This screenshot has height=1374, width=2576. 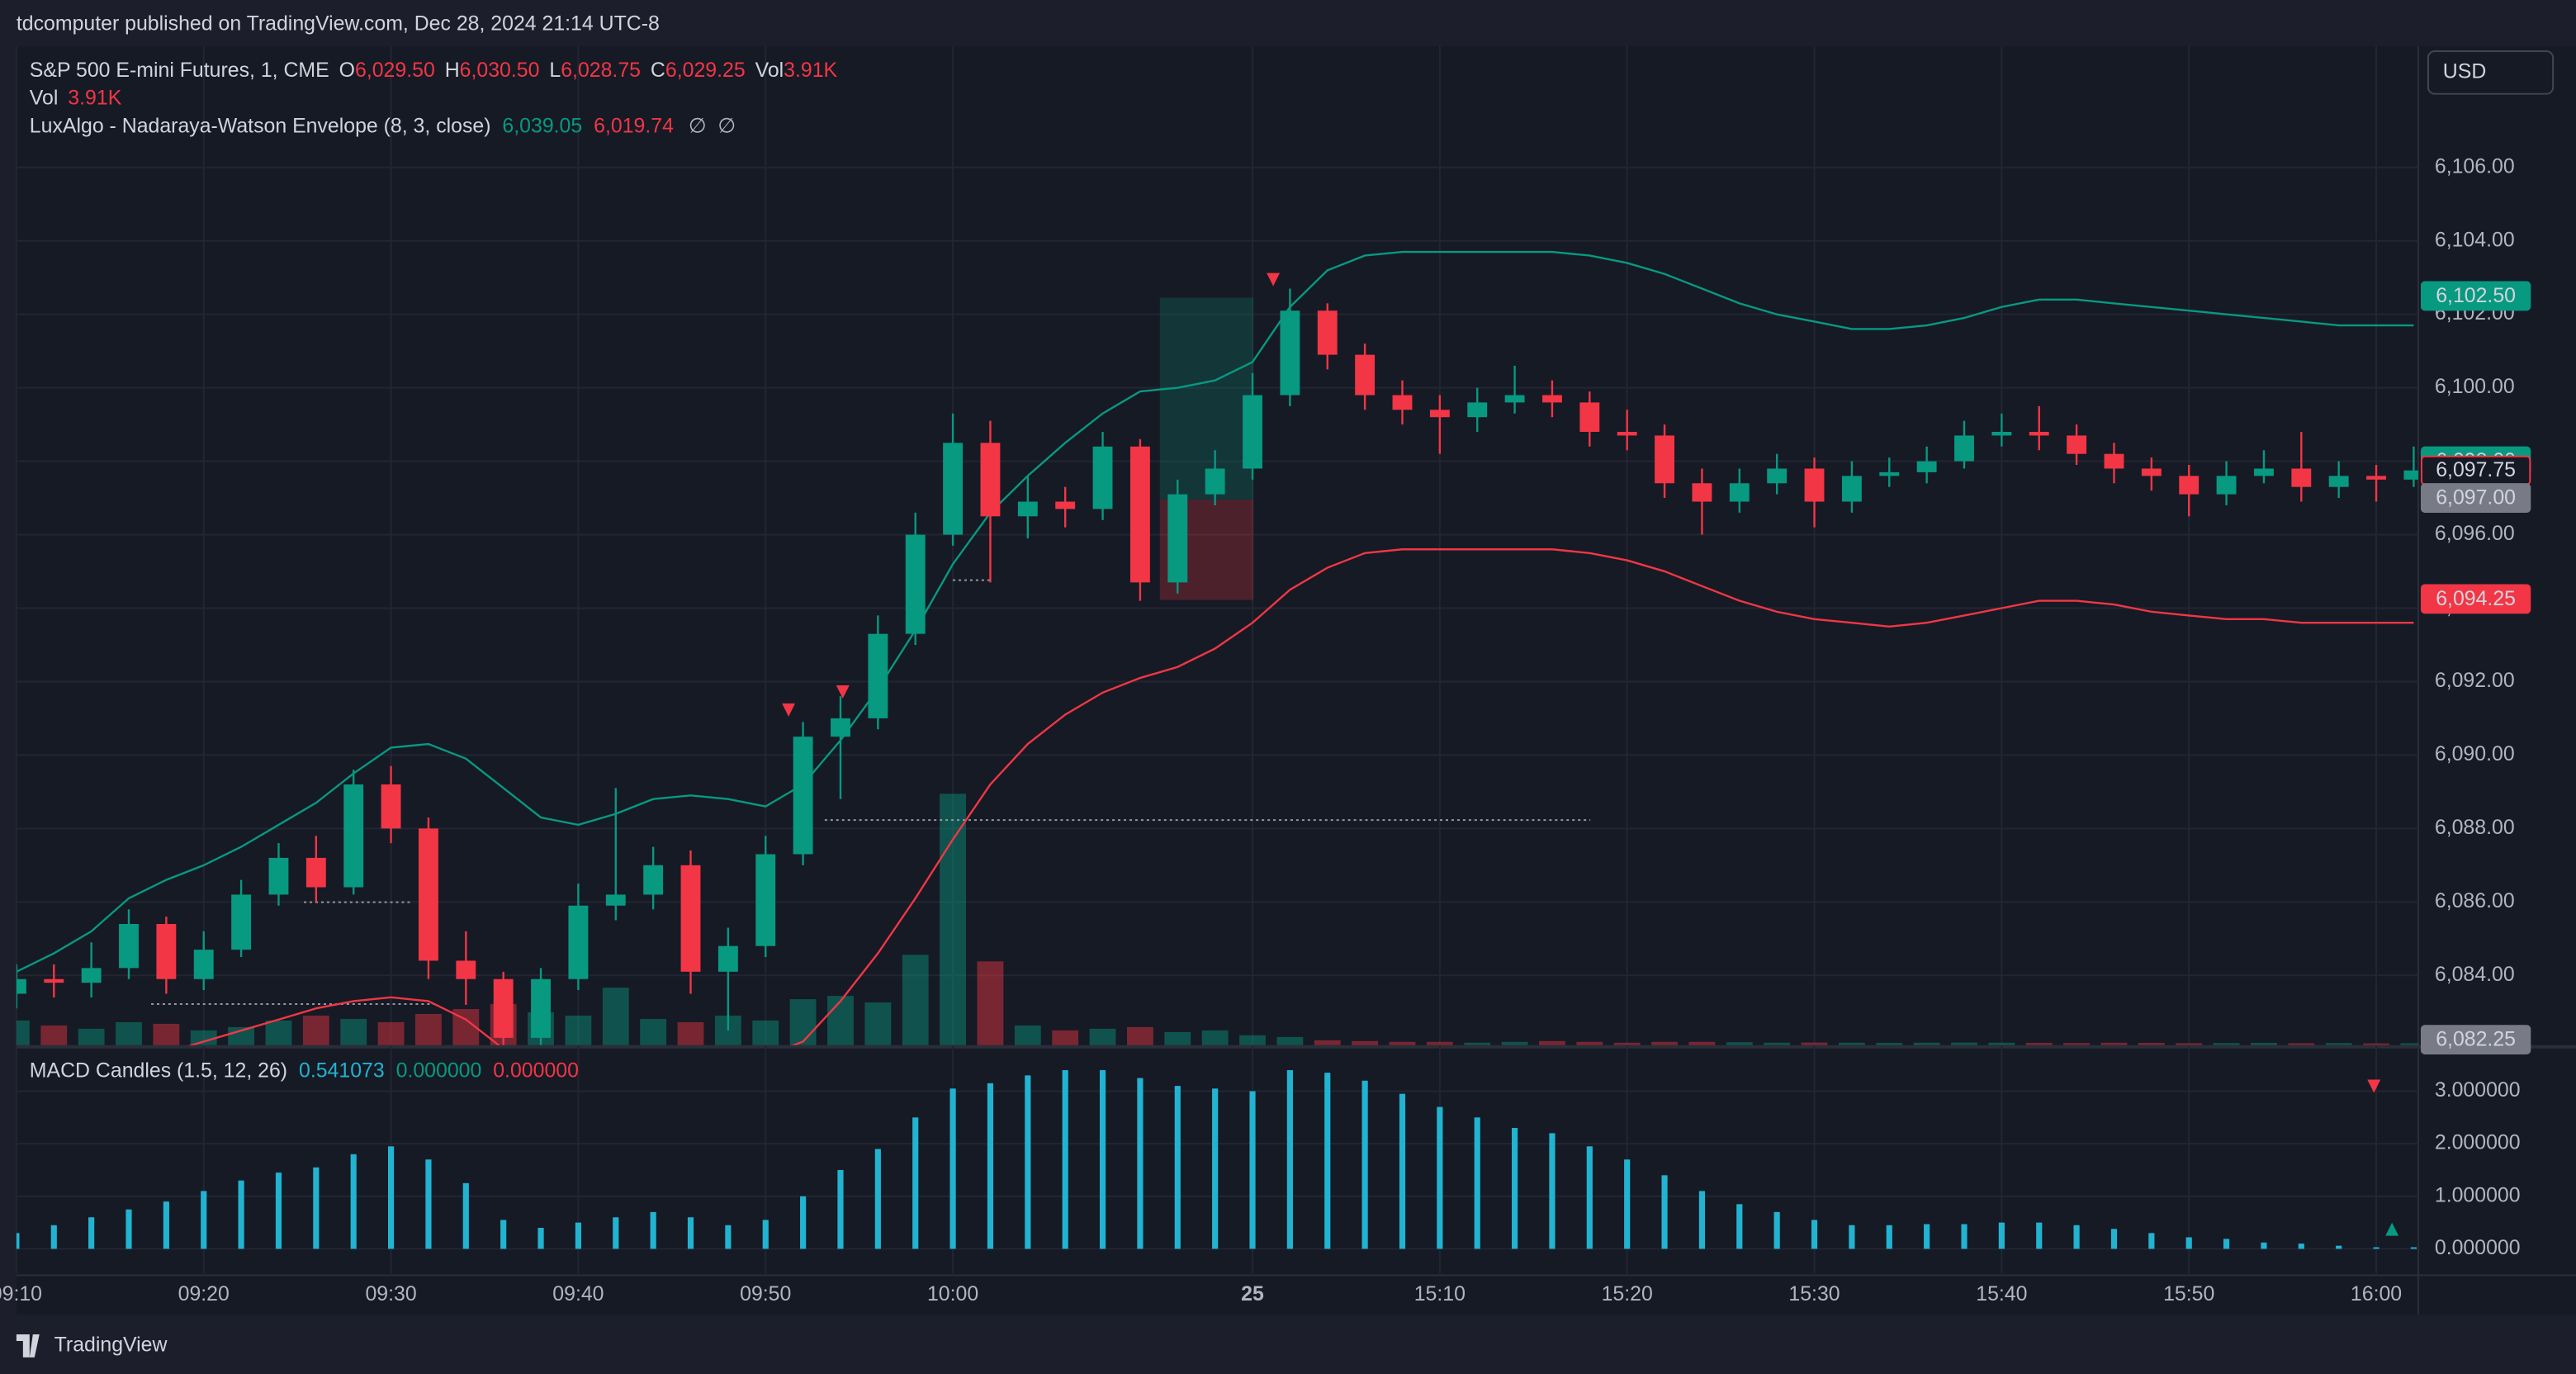 What do you see at coordinates (578, 1294) in the screenshot?
I see `x-tick-label: 09:40` at bounding box center [578, 1294].